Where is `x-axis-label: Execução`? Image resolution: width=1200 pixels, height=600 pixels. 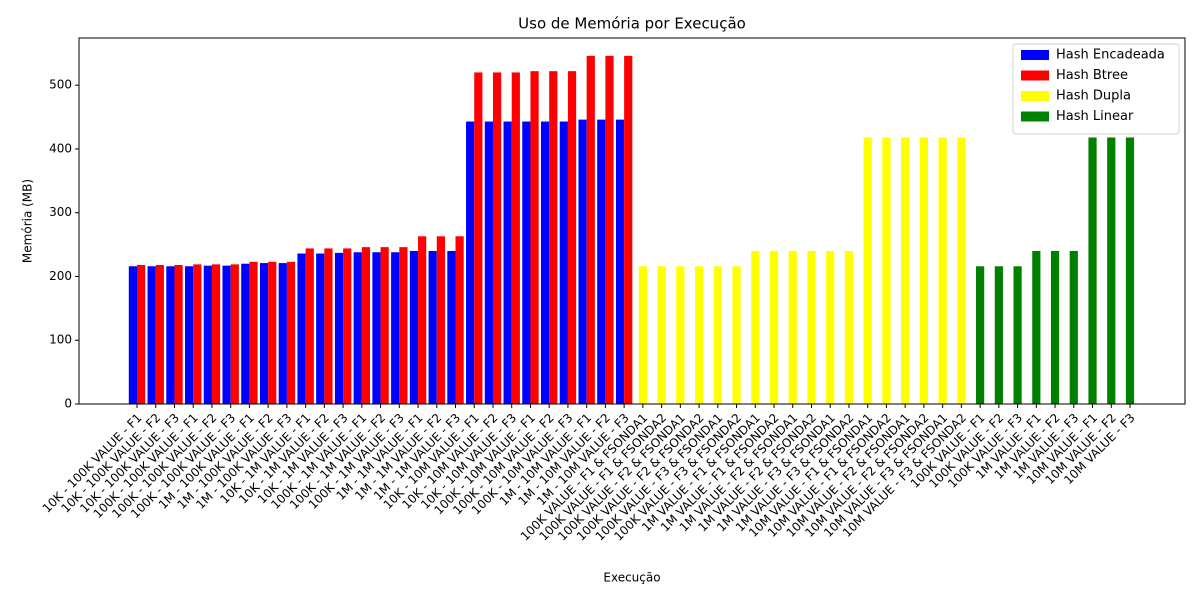
x-axis-label: Execução is located at coordinates (631, 578).